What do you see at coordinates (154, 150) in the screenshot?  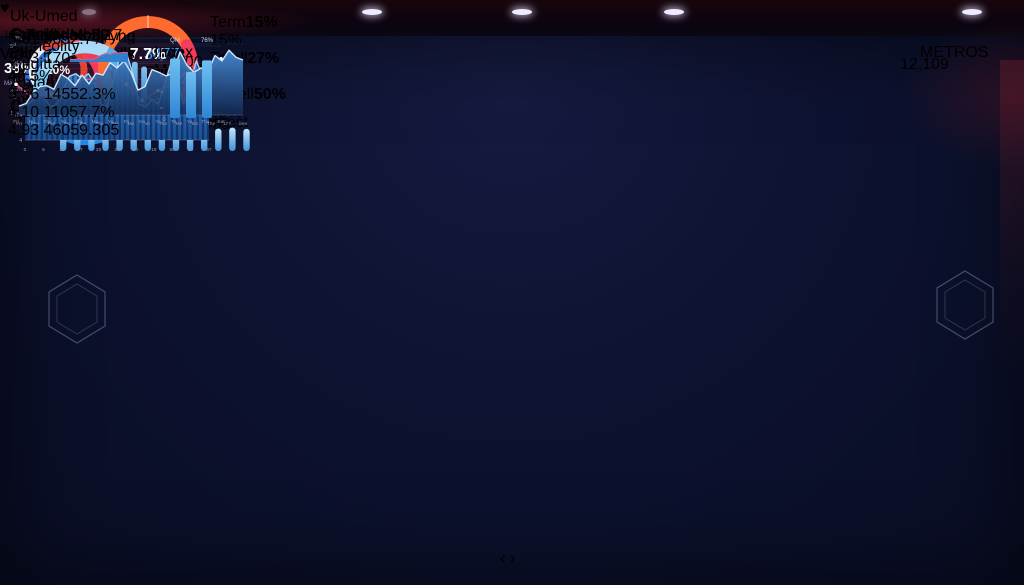 I see `svg-text: 19` at bounding box center [154, 150].